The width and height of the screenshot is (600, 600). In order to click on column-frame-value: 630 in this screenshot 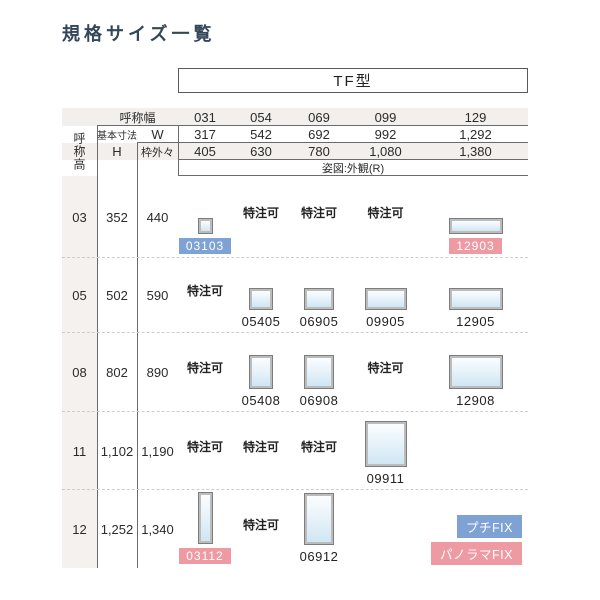, I will do `click(261, 151)`.